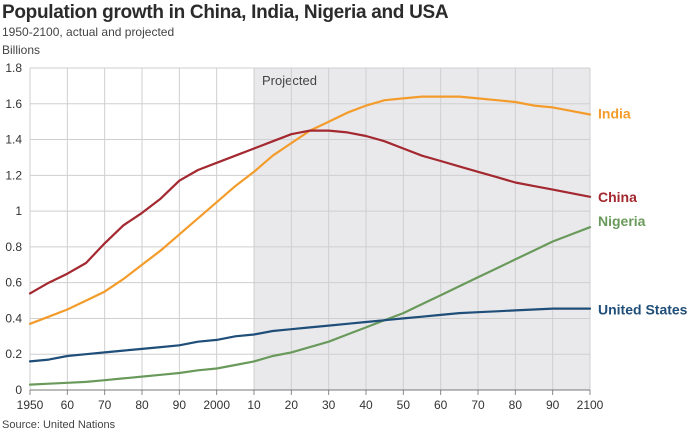 This screenshot has height=434, width=700. What do you see at coordinates (329, 405) in the screenshot?
I see `x-tick-label: 30` at bounding box center [329, 405].